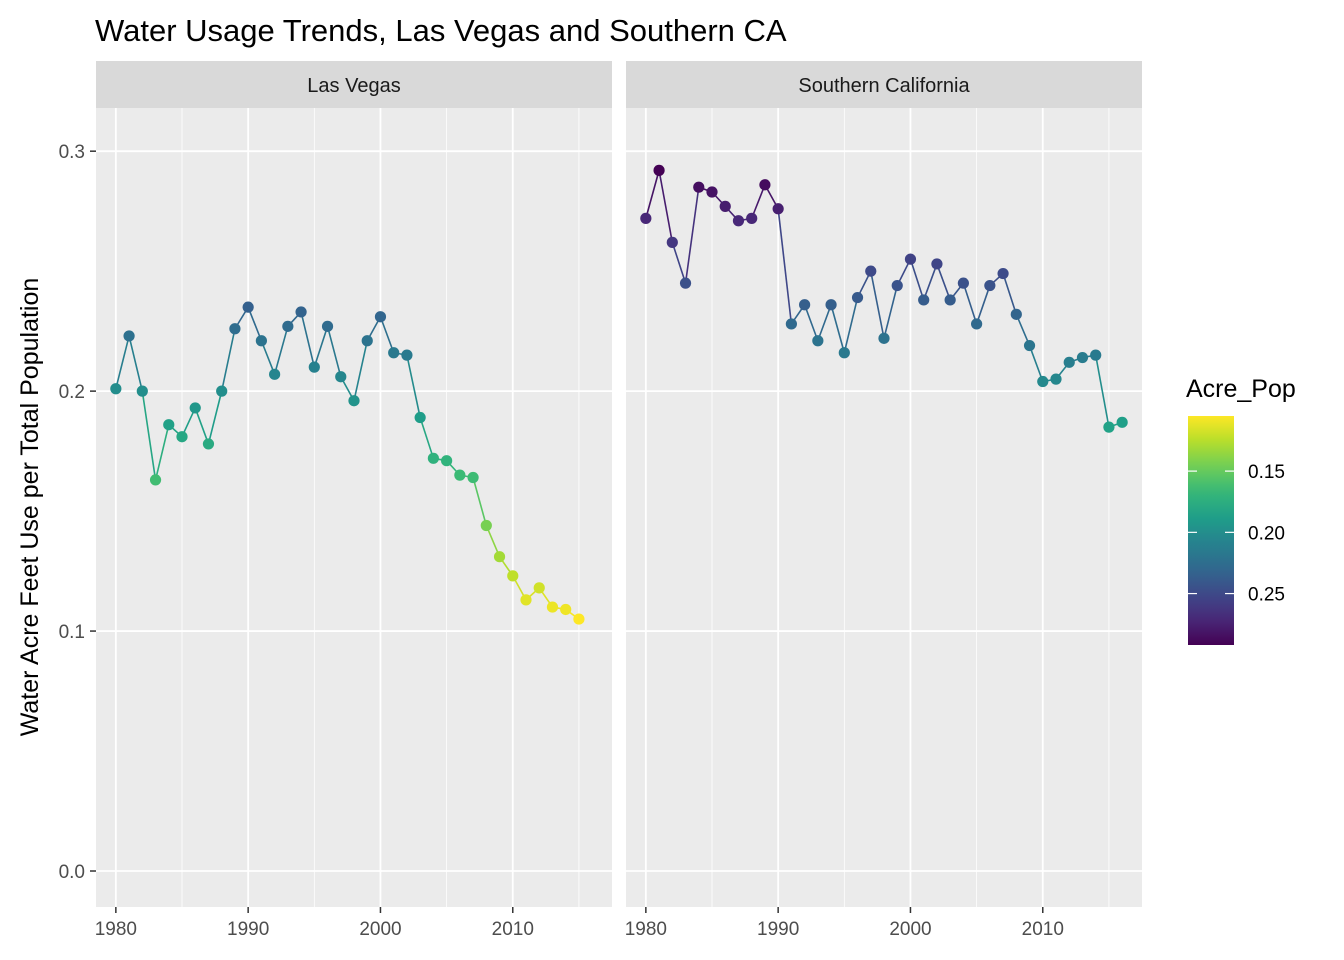 The width and height of the screenshot is (1344, 960). Describe the element at coordinates (1266, 595) in the screenshot. I see `colorbar-tick-label: 0.25` at that location.